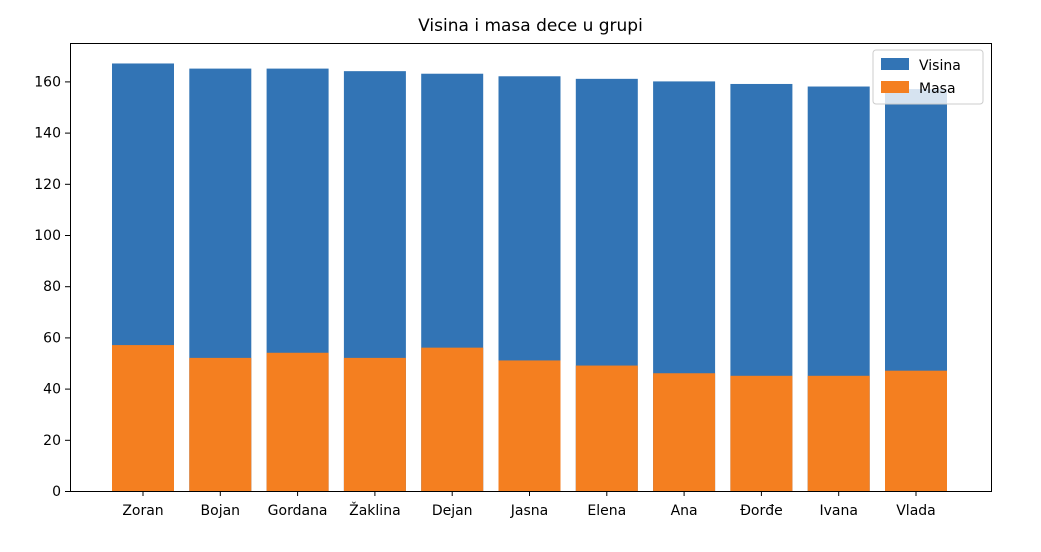 This screenshot has width=1041, height=552. What do you see at coordinates (52, 441) in the screenshot?
I see `y-tick-label: 20` at bounding box center [52, 441].